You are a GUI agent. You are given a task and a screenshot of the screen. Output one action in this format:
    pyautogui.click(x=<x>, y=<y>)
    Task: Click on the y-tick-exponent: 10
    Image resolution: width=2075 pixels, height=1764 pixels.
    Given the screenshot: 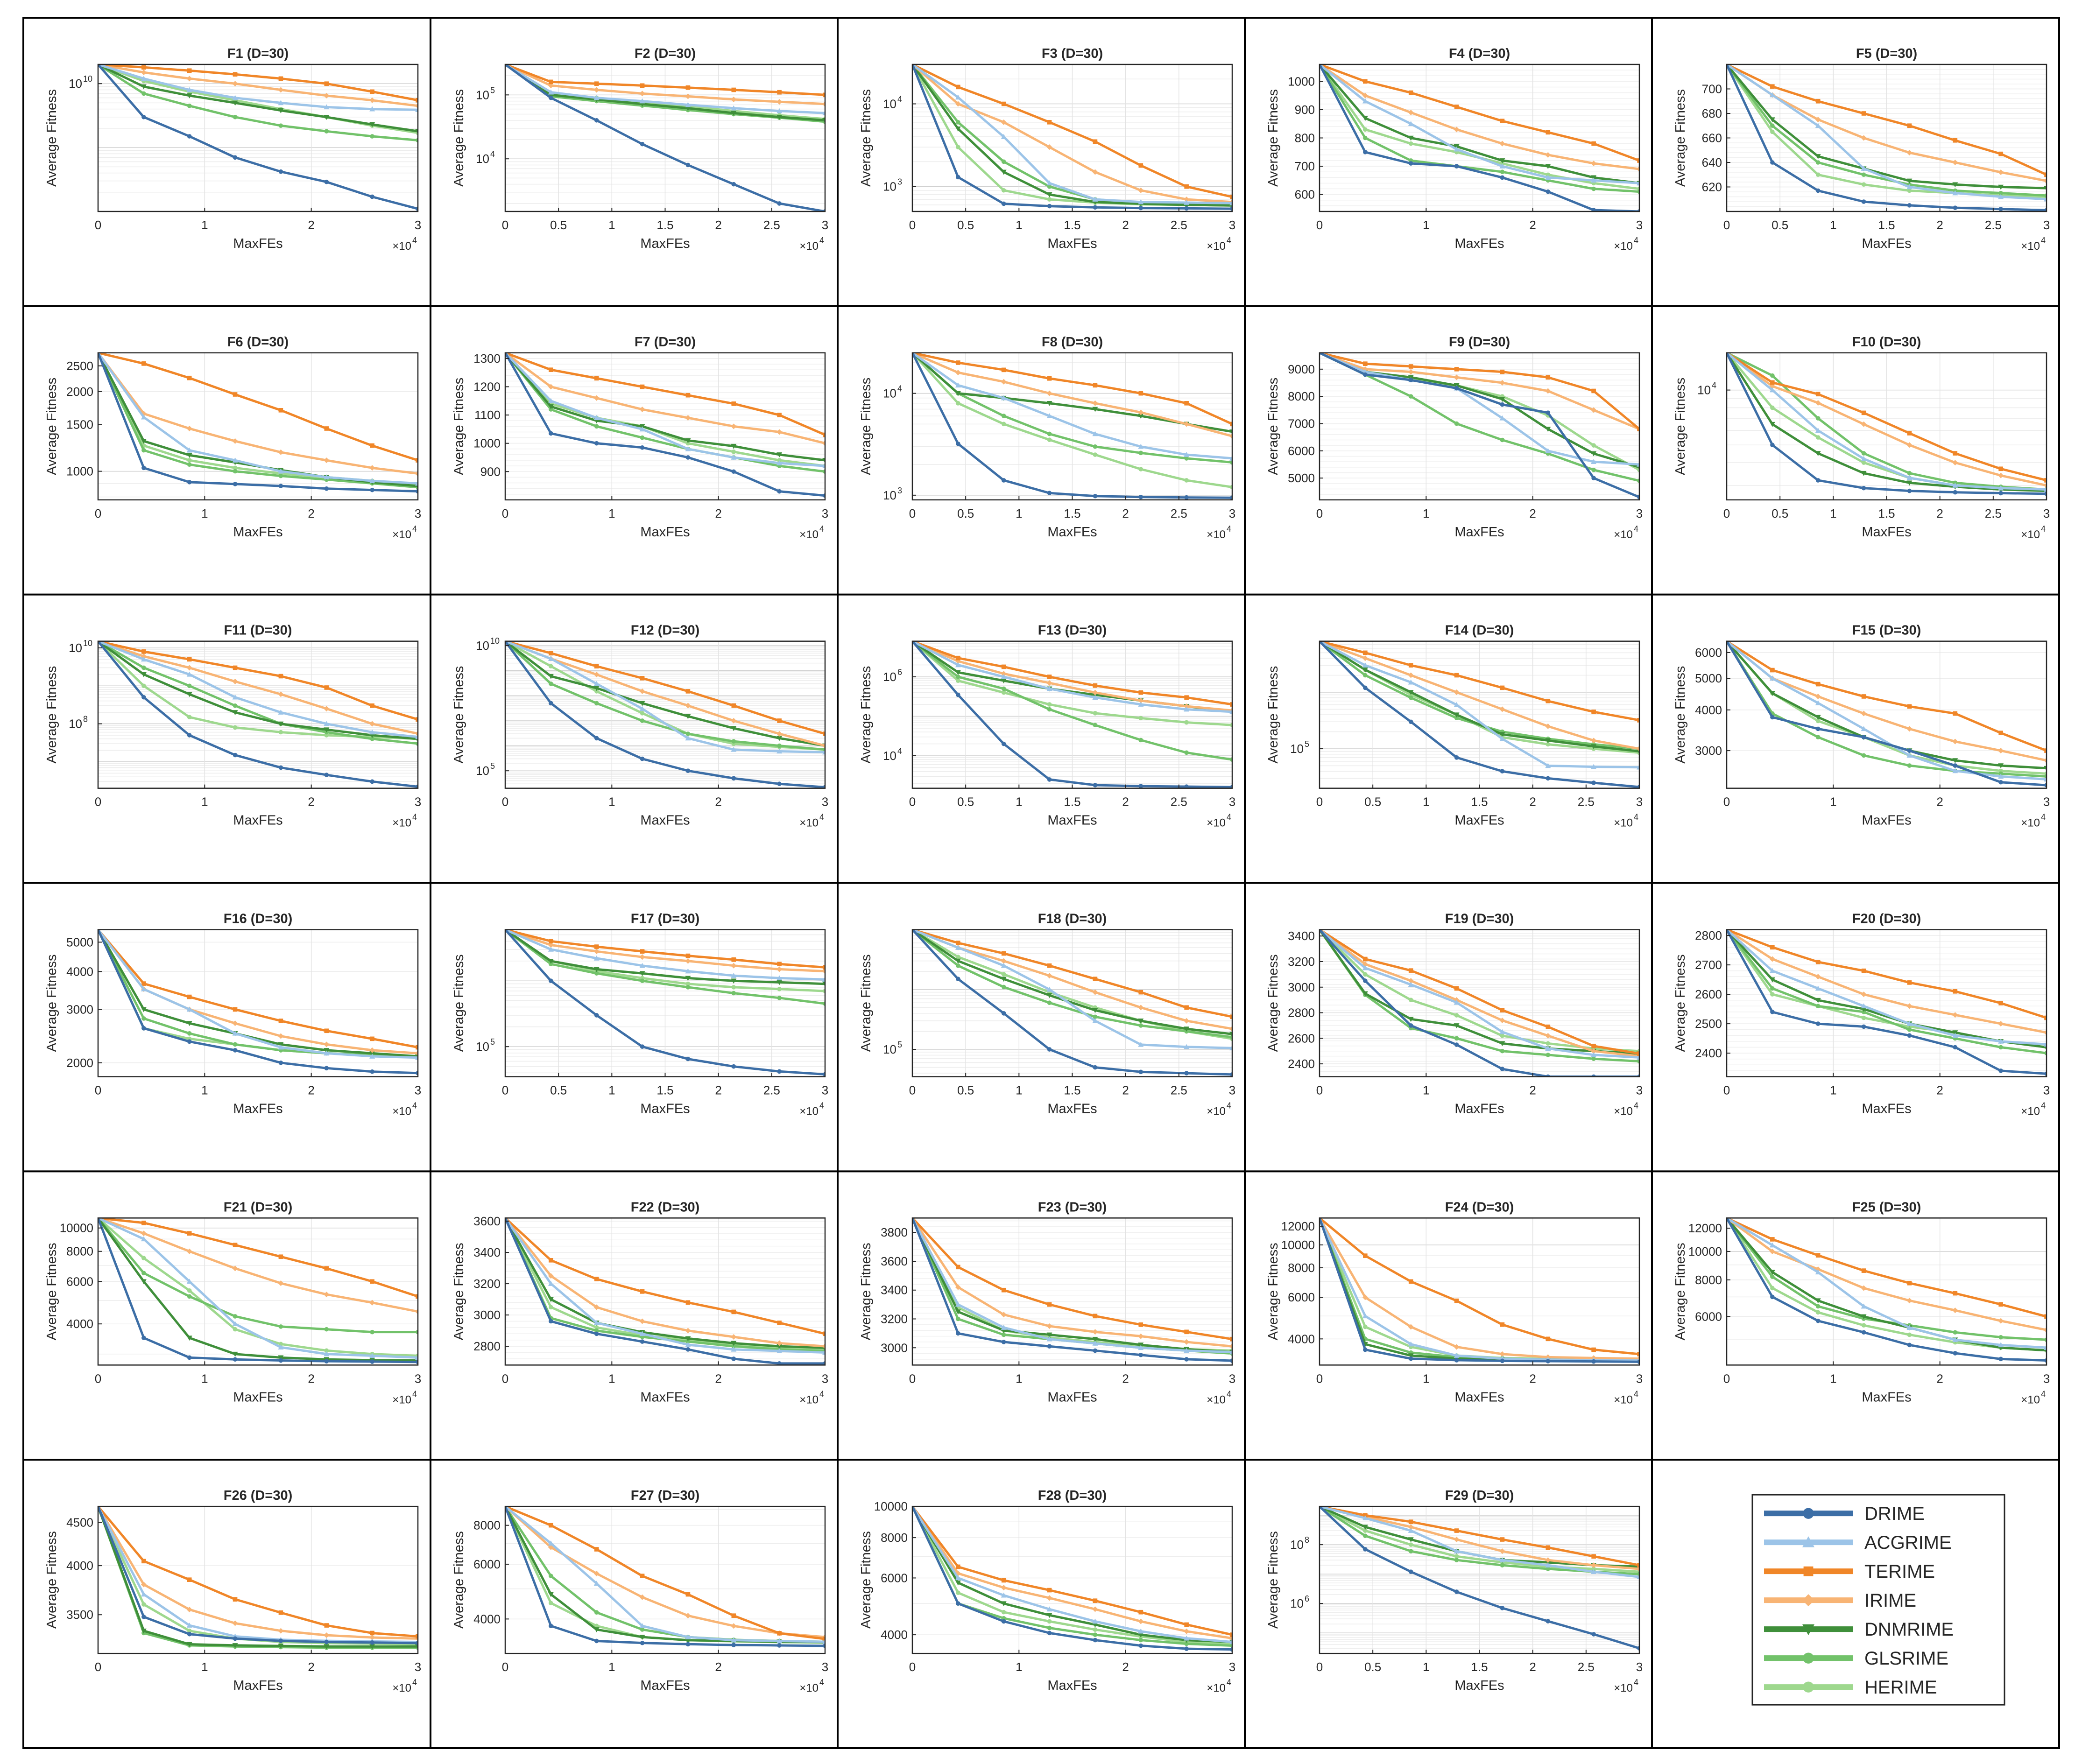 What is the action you would take?
    pyautogui.click(x=87, y=79)
    